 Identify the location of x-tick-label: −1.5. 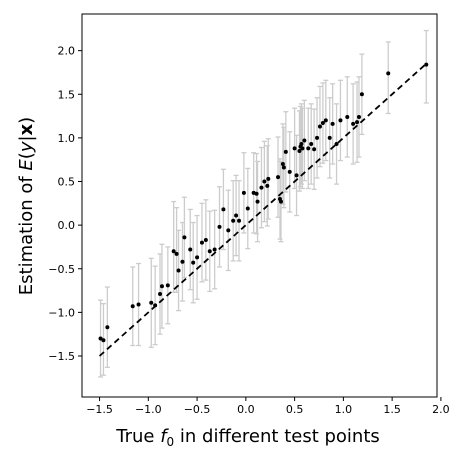
(99, 409).